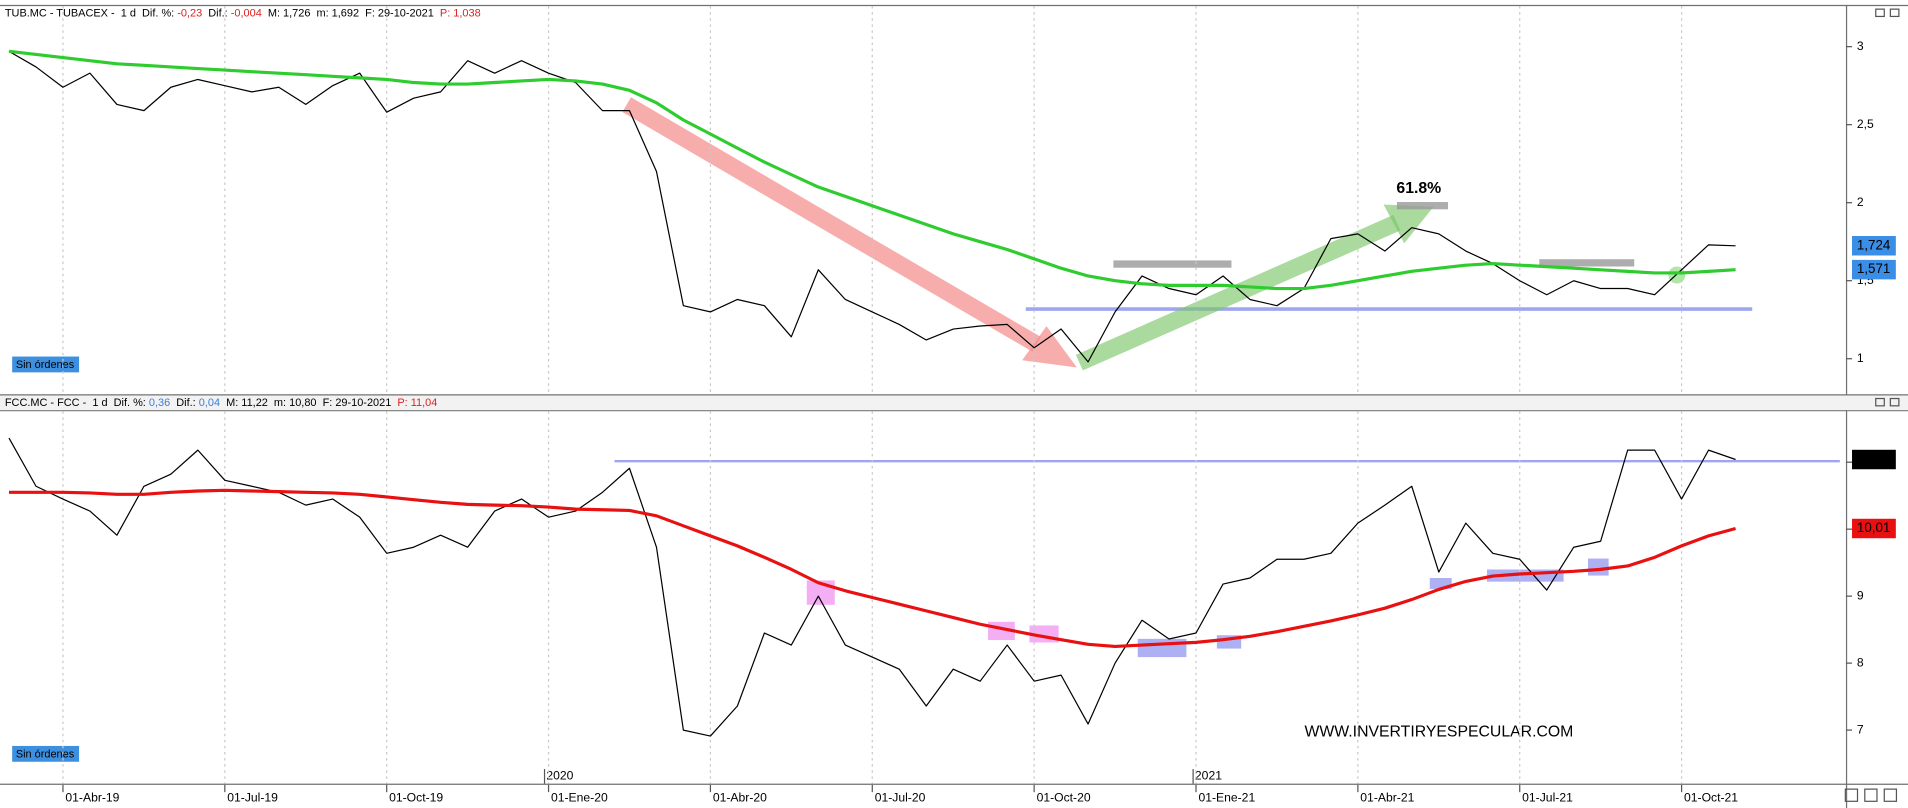  I want to click on x-tick-label: 01-Abr-20, so click(740, 797).